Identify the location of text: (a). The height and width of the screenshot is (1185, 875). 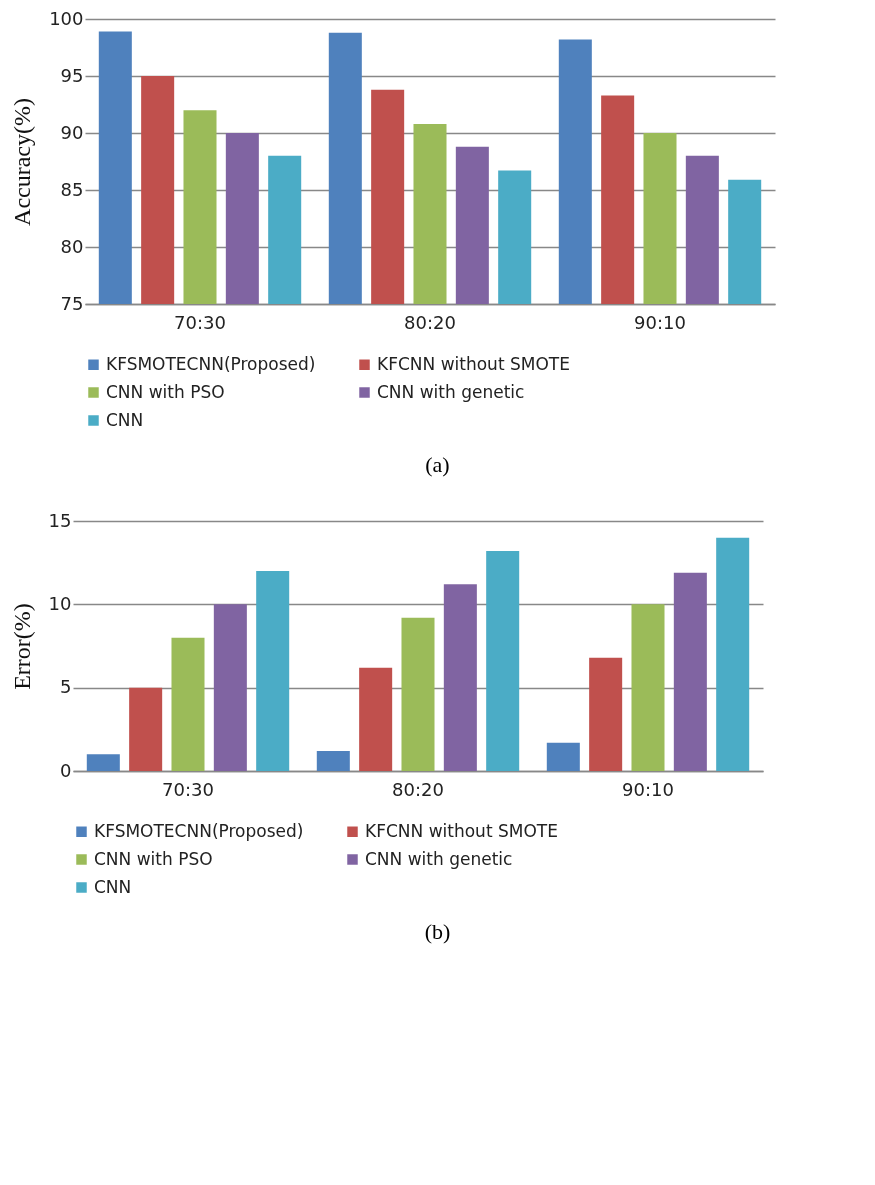
(437, 465).